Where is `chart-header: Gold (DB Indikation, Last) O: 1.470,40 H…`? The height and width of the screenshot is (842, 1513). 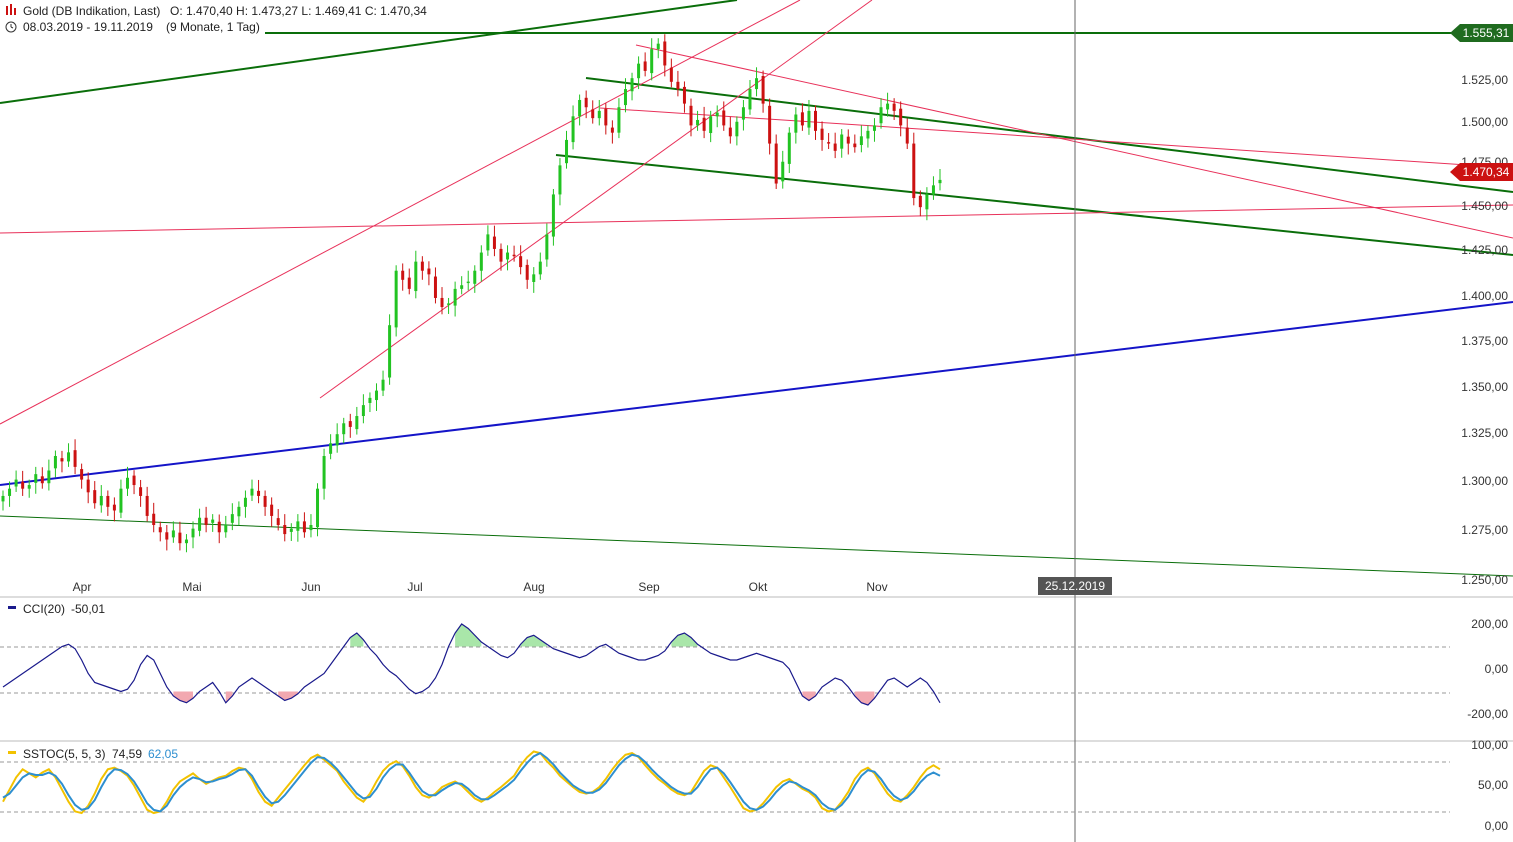
chart-header: Gold (DB Indikation, Last) O: 1.470,40 H… is located at coordinates (216, 19).